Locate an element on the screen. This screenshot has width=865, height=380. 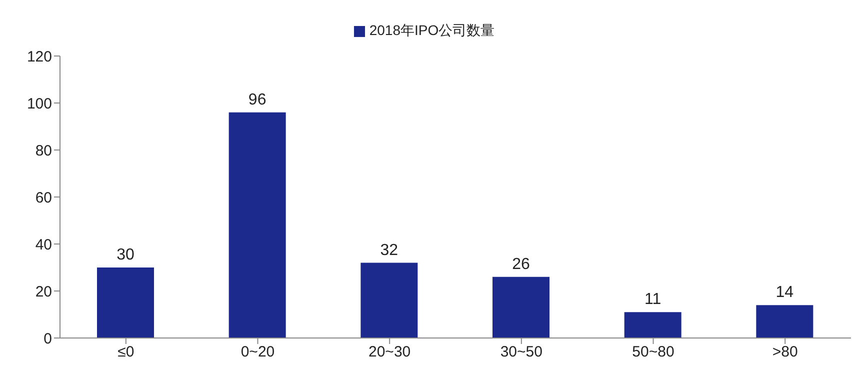
x-tick-label: 30~50 is located at coordinates (521, 352).